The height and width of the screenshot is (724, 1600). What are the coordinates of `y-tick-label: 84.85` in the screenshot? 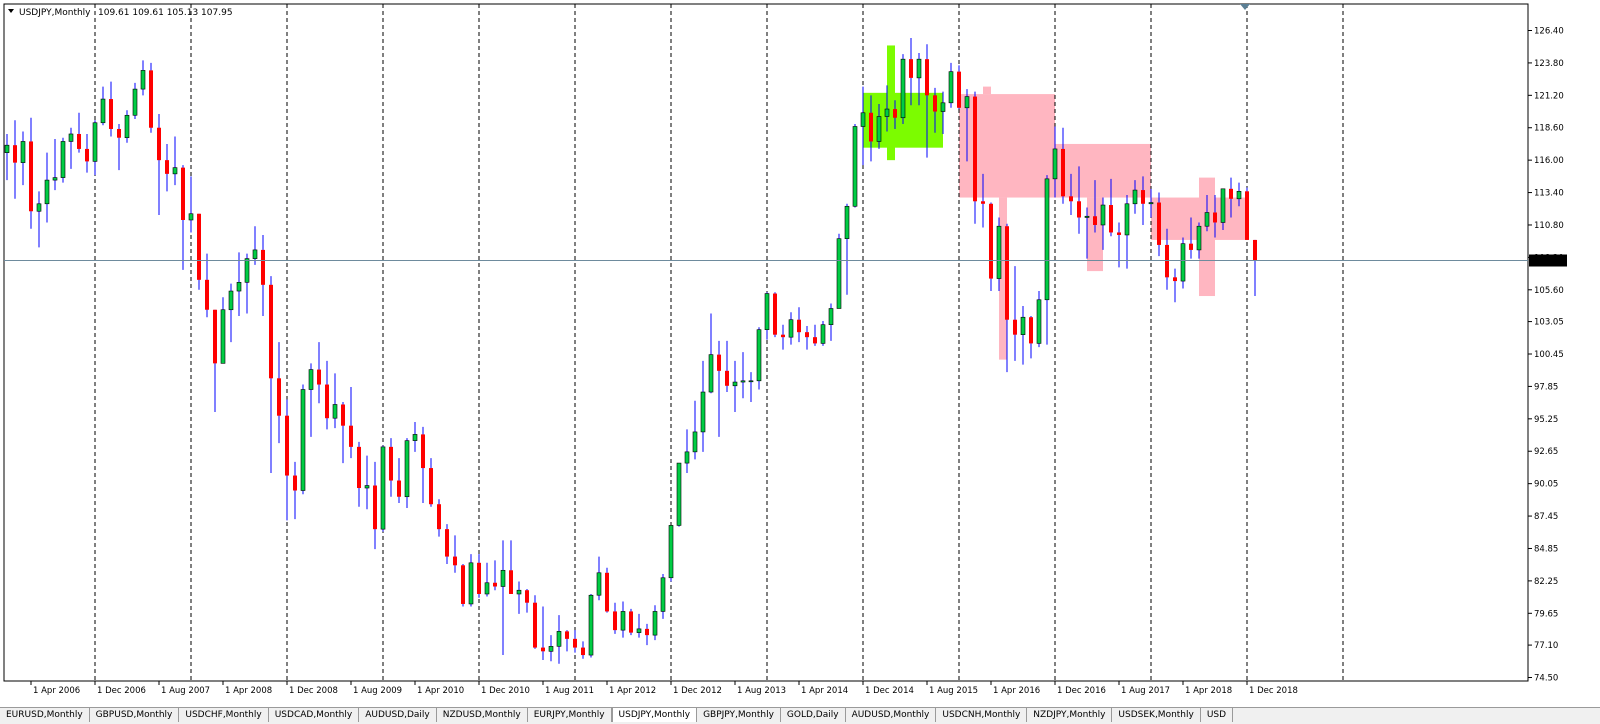 It's located at (1546, 549).